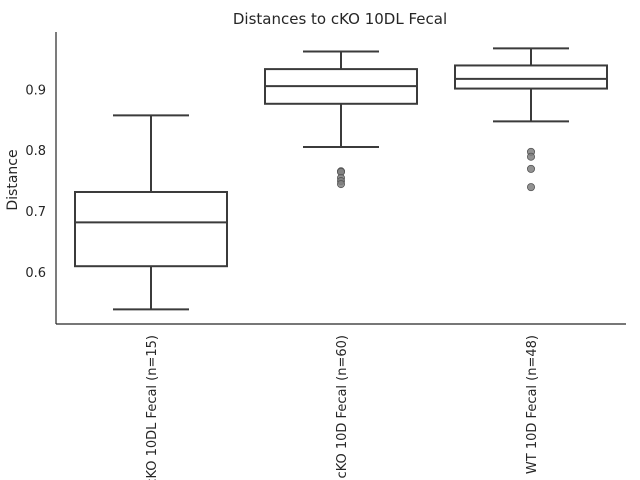 The image size is (640, 480). Describe the element at coordinates (340, 19) in the screenshot. I see `chart-title: Distances to cKO 10DL Fecal` at that location.